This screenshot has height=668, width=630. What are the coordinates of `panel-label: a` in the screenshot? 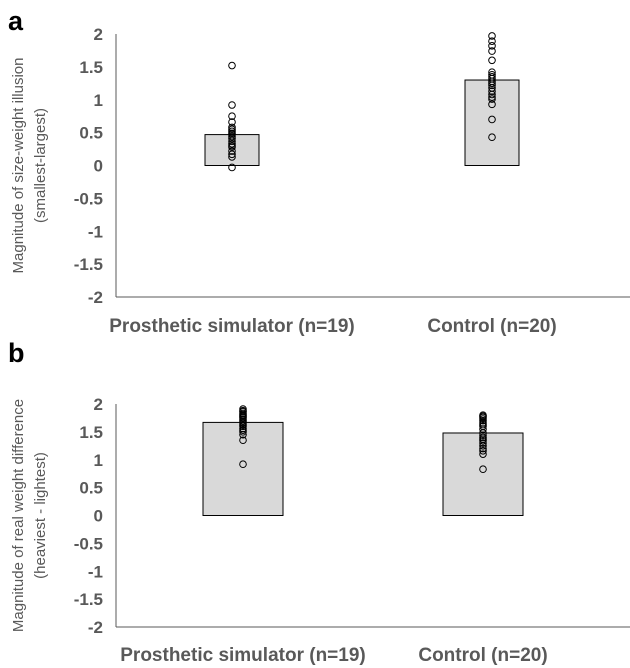 It's located at (16, 21).